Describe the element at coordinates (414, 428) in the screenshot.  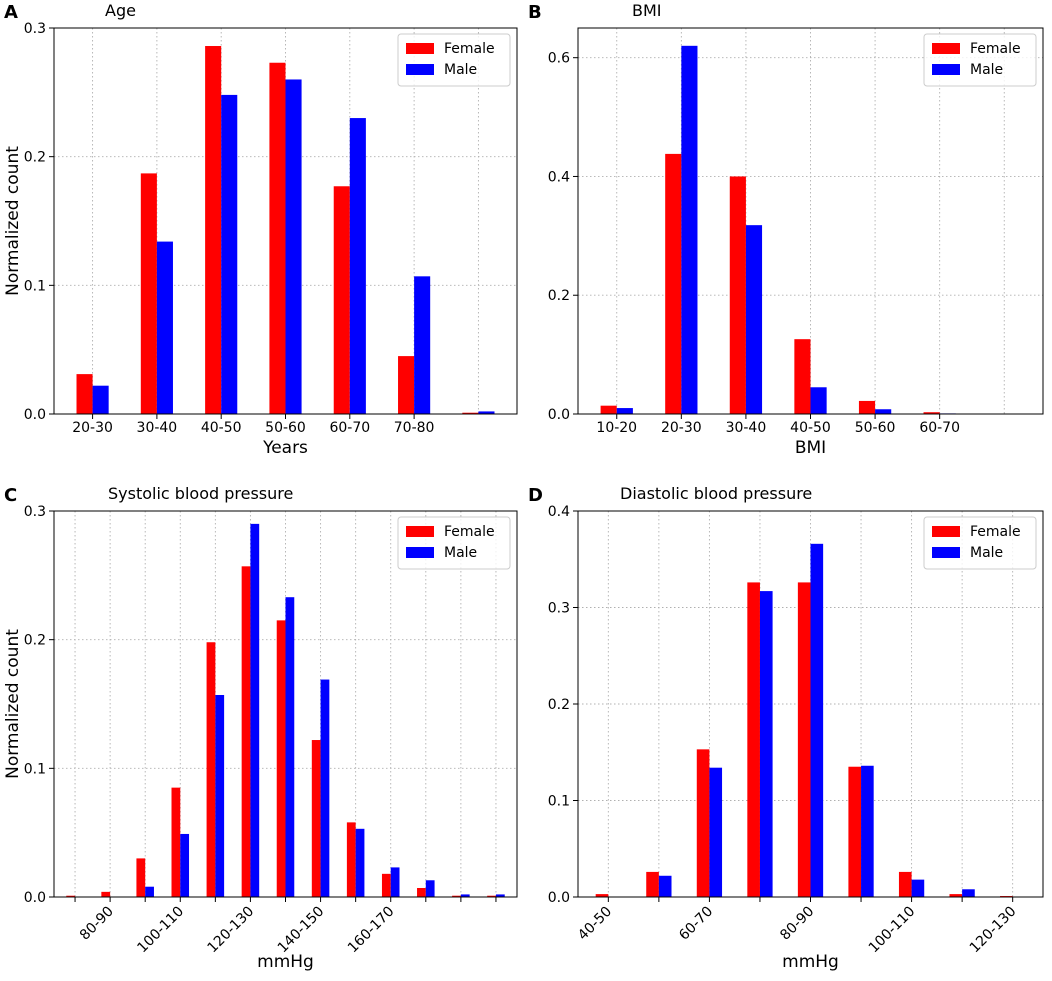
I see `x-tick-label: 70-80` at that location.